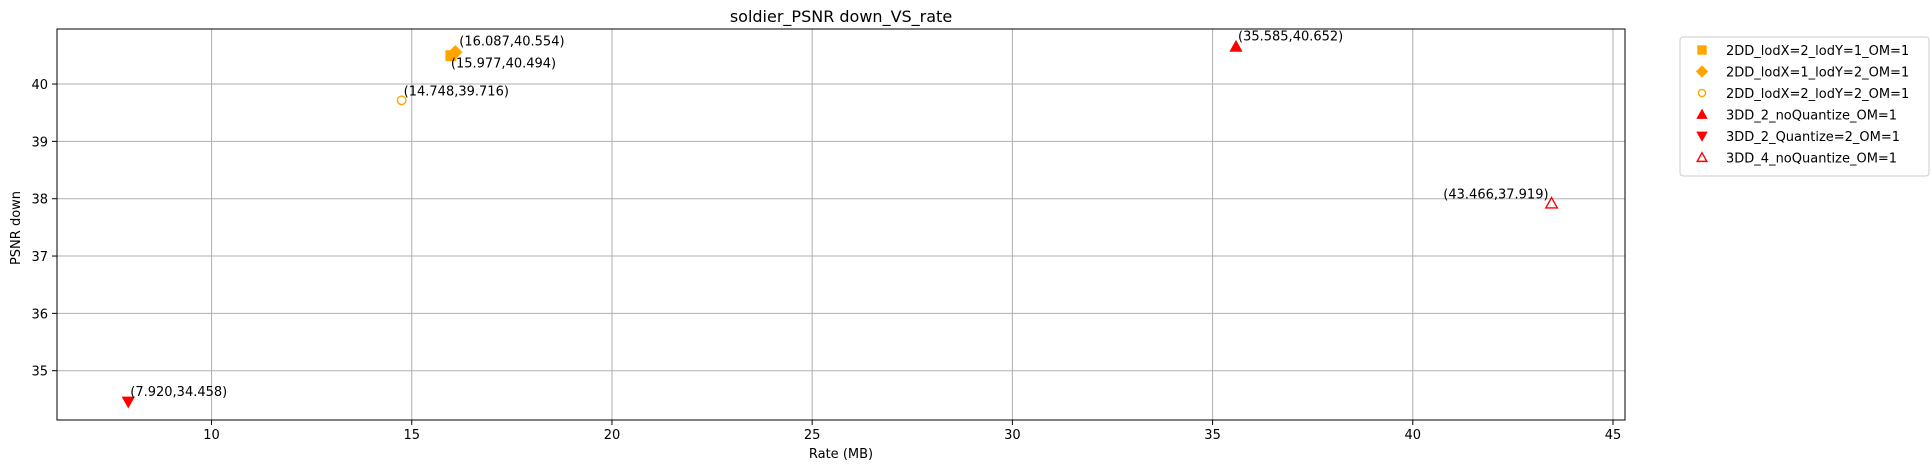 Image resolution: width=1932 pixels, height=472 pixels. Describe the element at coordinates (1613, 435) in the screenshot. I see `x-tick-label: 45` at that location.